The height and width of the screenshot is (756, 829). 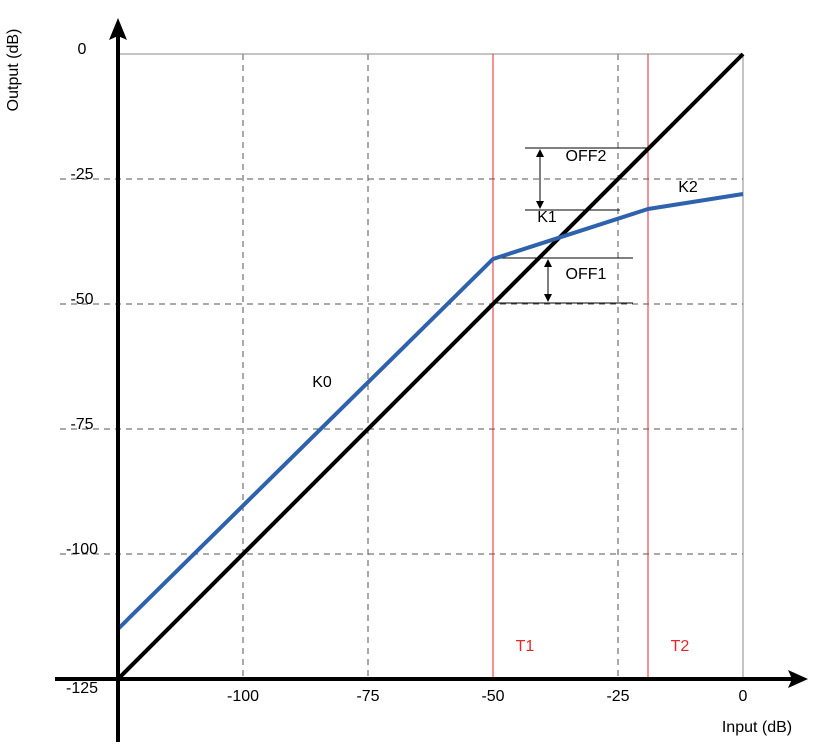 I want to click on y-axis-label: Output (dB), so click(x=13, y=70).